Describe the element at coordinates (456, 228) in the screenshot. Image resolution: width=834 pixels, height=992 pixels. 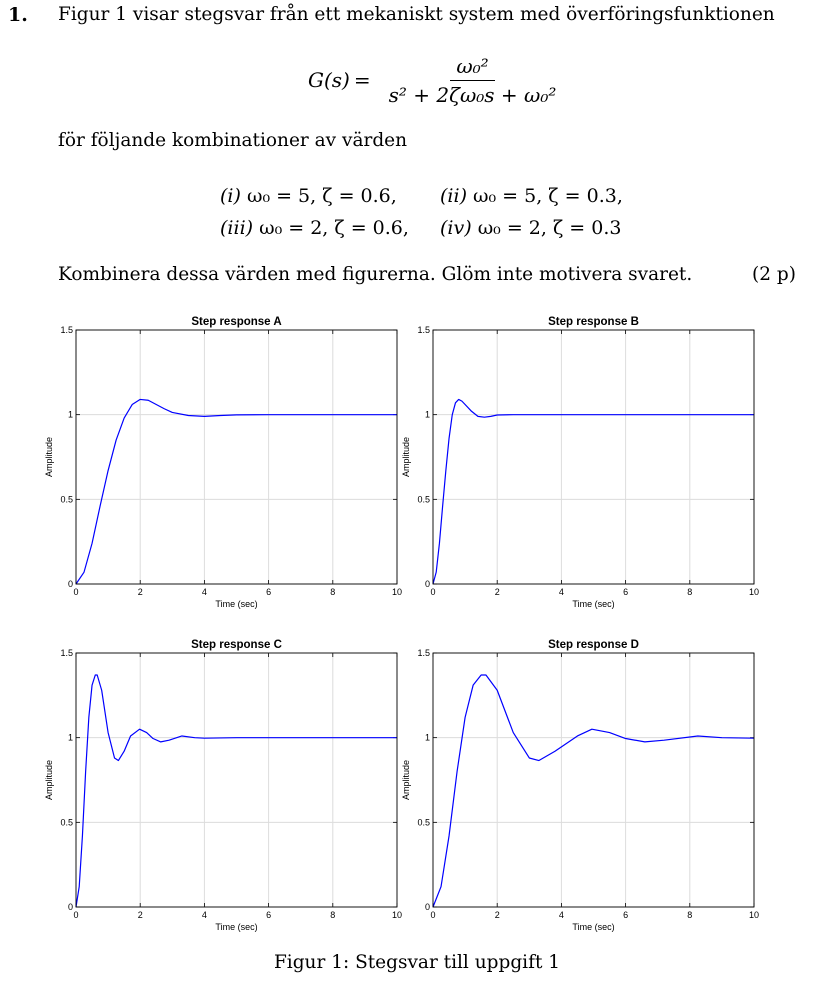
I see `combination-label: (iv)` at that location.